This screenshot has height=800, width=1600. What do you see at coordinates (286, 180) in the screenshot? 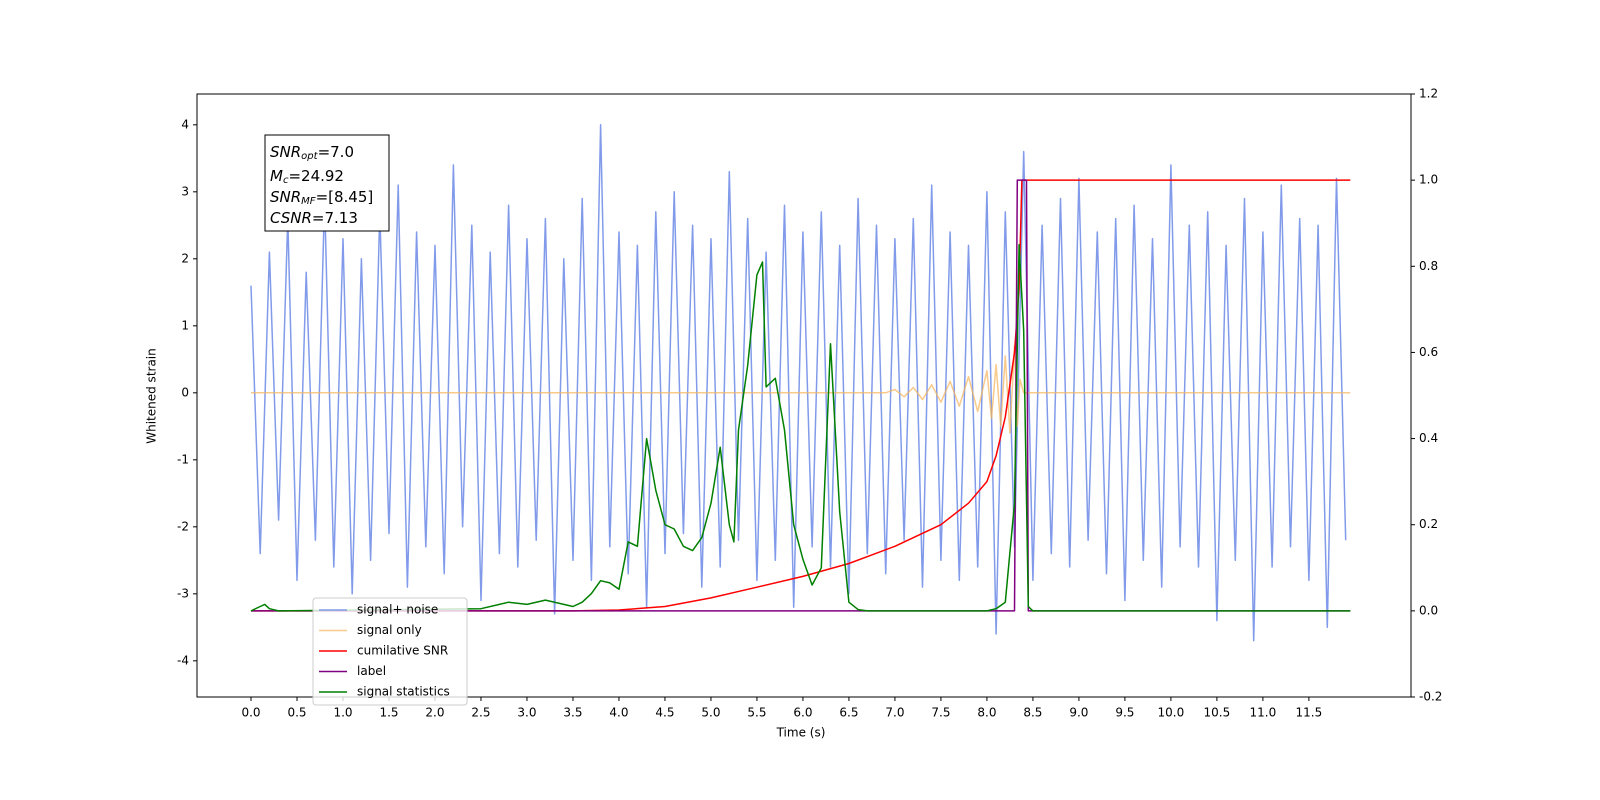
I see `annotation-sub: c` at bounding box center [286, 180].